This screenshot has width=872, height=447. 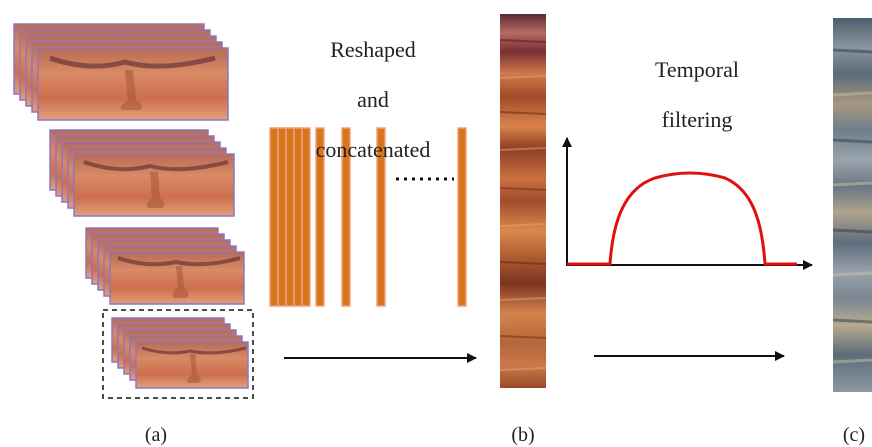 I want to click on reshape-label: Reshaped and concatenated, so click(x=373, y=99).